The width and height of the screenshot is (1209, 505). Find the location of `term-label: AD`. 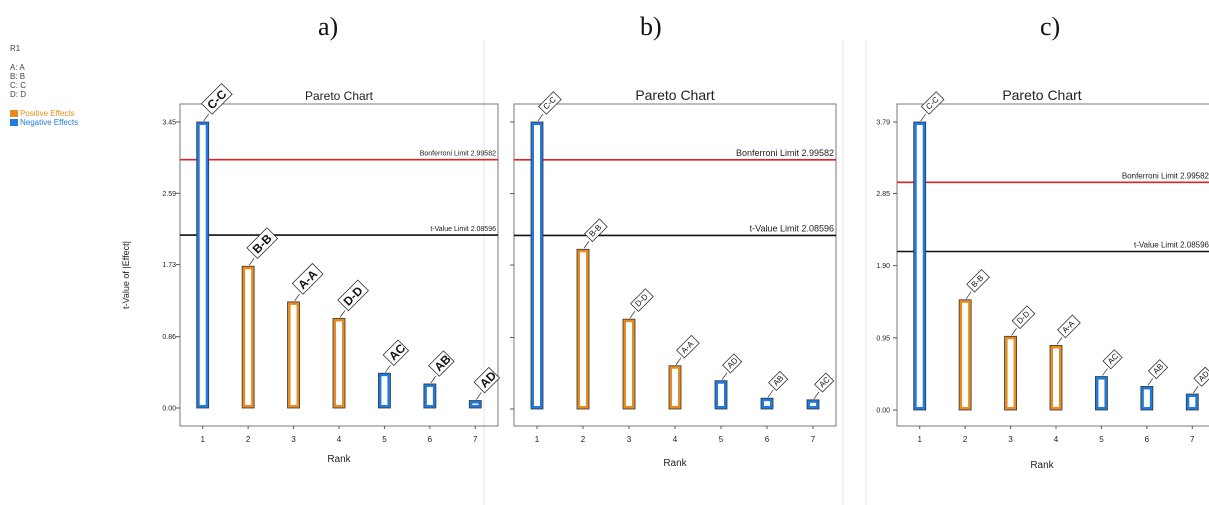

term-label: AD is located at coordinates (1203, 376).